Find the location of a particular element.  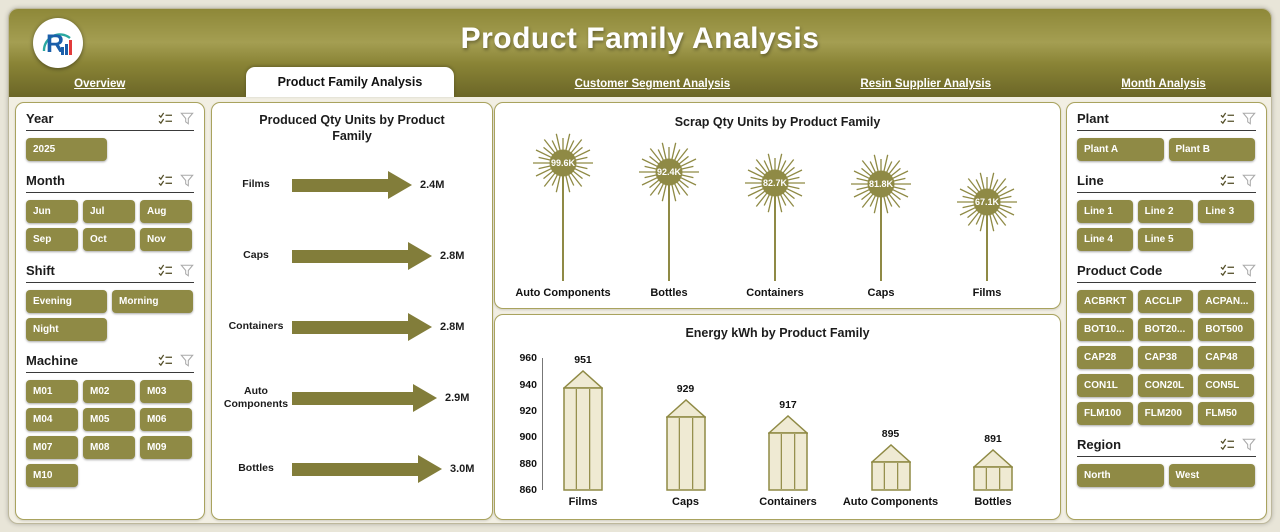

scrap-burst-caps: 81.8K is located at coordinates (881, 186).